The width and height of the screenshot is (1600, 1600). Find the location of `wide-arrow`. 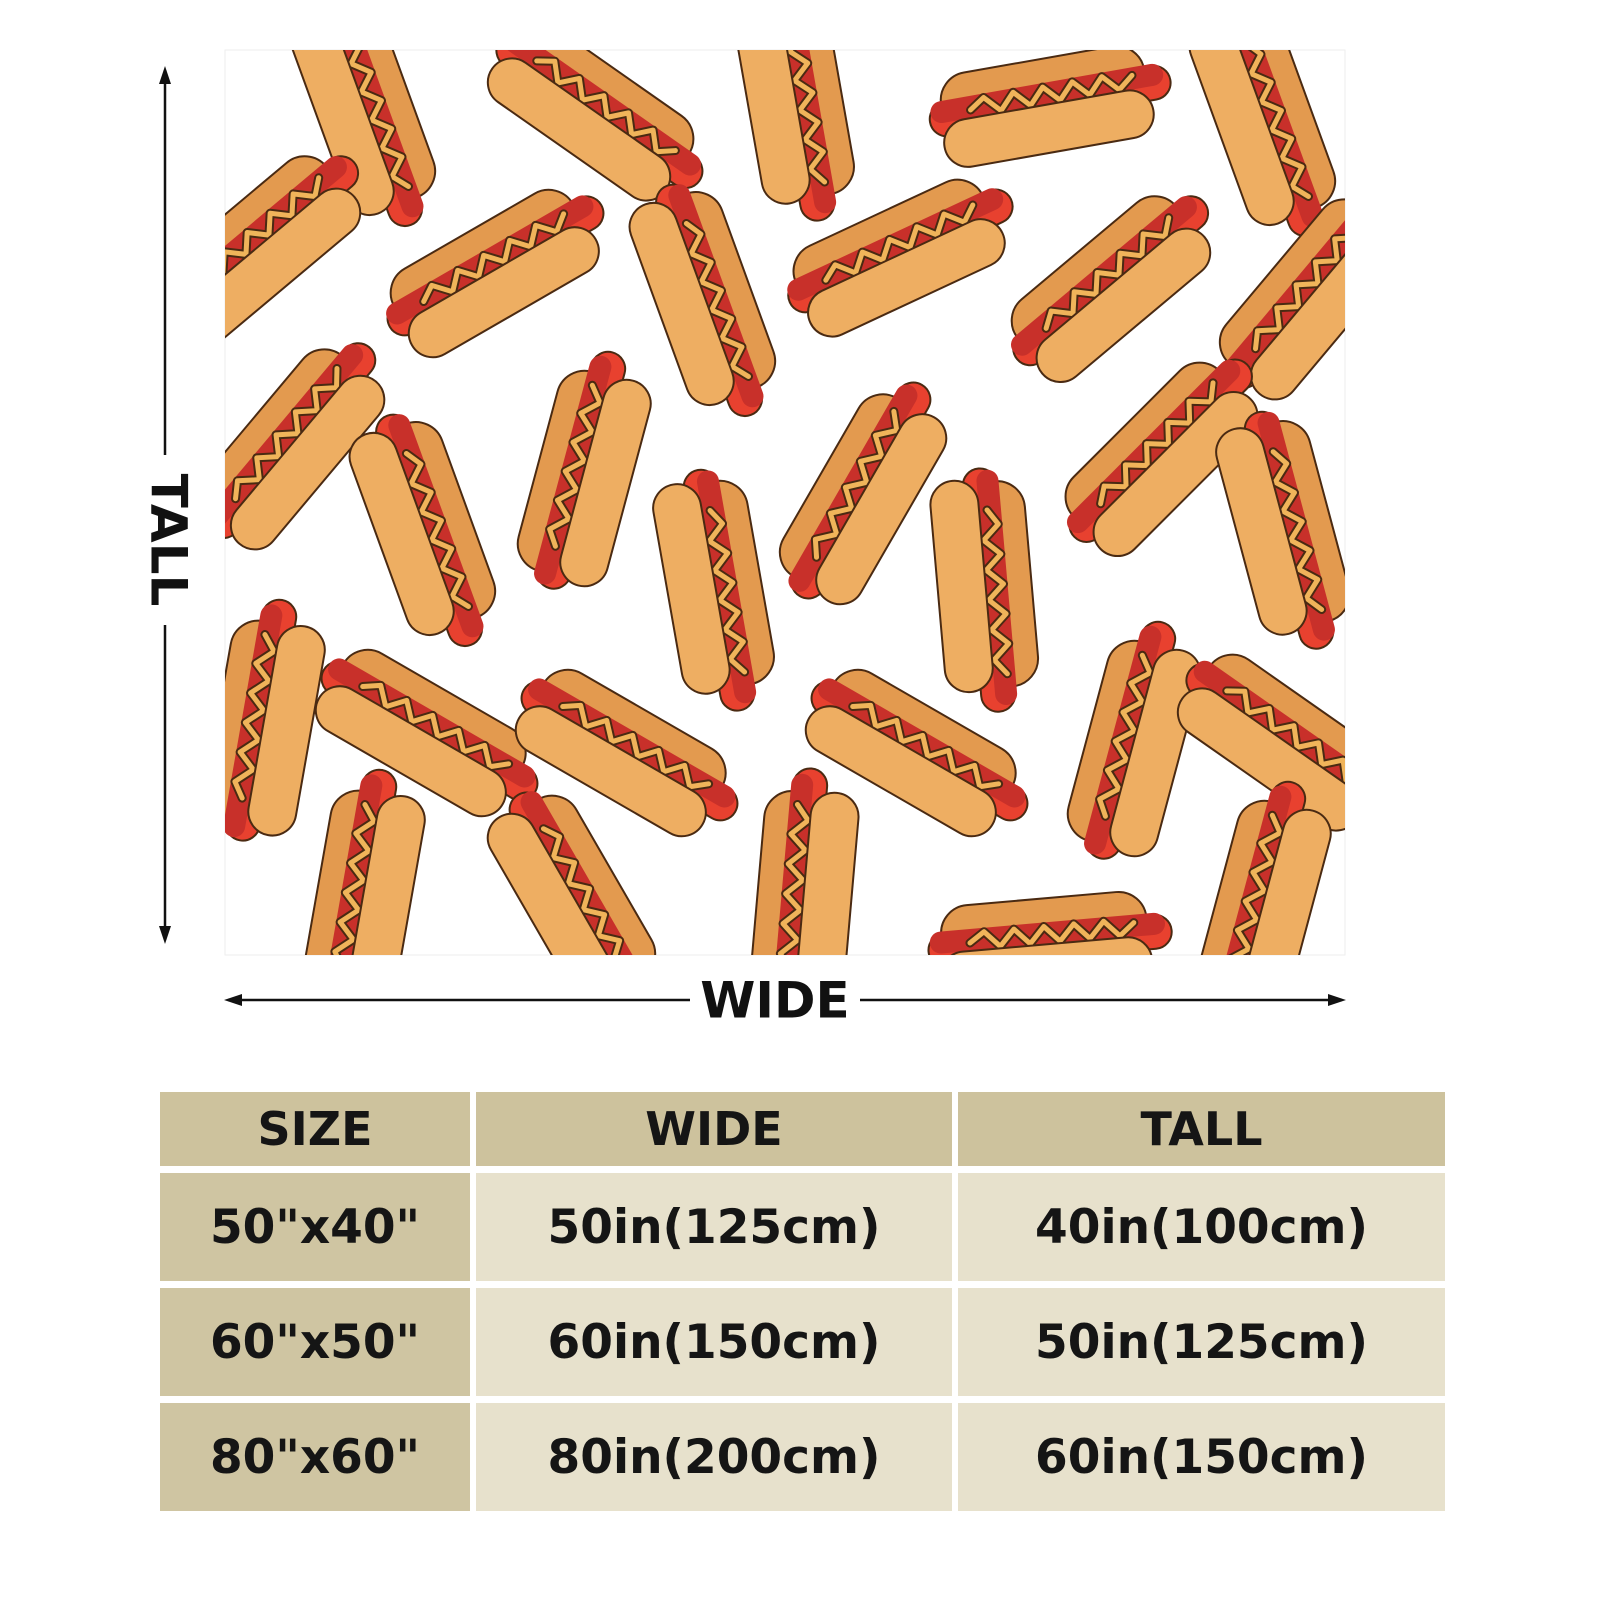

wide-arrow is located at coordinates (785, 1000).